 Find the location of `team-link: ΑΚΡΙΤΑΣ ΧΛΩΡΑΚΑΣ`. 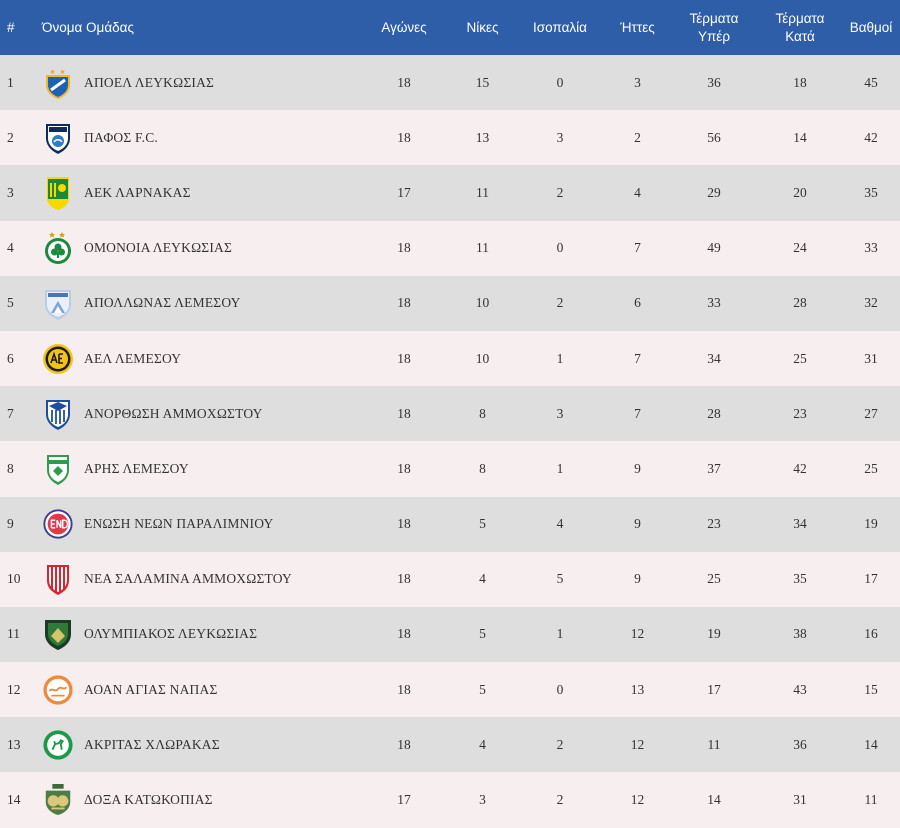

team-link: ΑΚΡΙΤΑΣ ΧΛΩΡΑΚΑΣ is located at coordinates (200, 745).